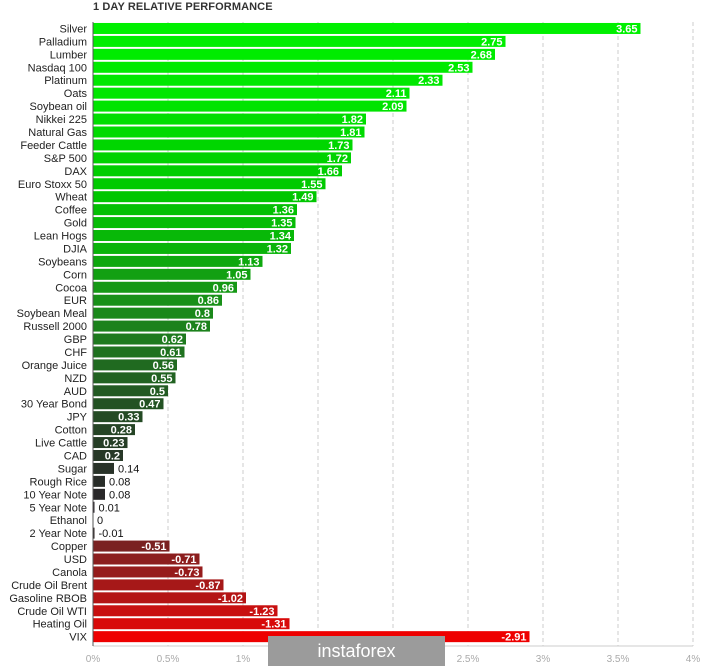 The height and width of the screenshot is (668, 711). What do you see at coordinates (428, 81) in the screenshot?
I see `value-label: 2.33` at bounding box center [428, 81].